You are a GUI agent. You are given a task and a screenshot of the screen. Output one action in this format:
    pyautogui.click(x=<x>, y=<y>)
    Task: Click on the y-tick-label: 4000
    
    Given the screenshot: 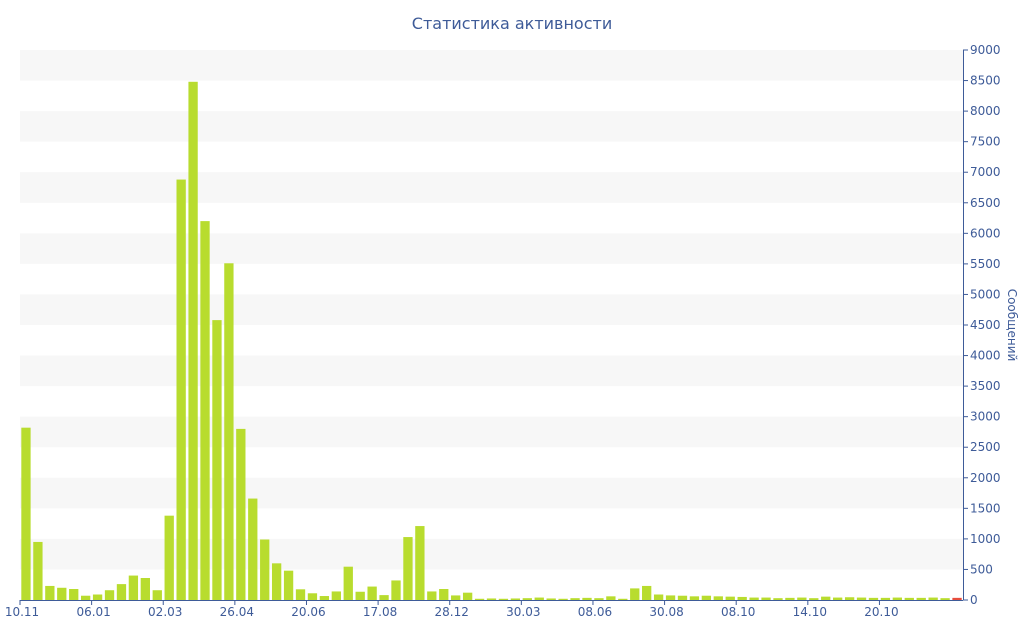 What is the action you would take?
    pyautogui.click(x=985, y=356)
    